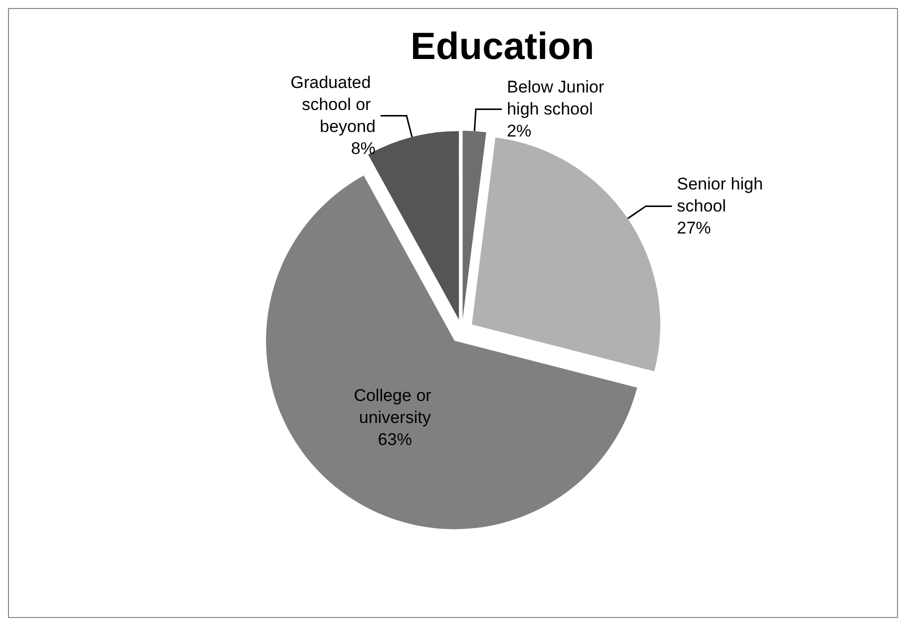 The width and height of the screenshot is (912, 636). What do you see at coordinates (557, 98) in the screenshot?
I see `slice-label: Below Junior high school` at bounding box center [557, 98].